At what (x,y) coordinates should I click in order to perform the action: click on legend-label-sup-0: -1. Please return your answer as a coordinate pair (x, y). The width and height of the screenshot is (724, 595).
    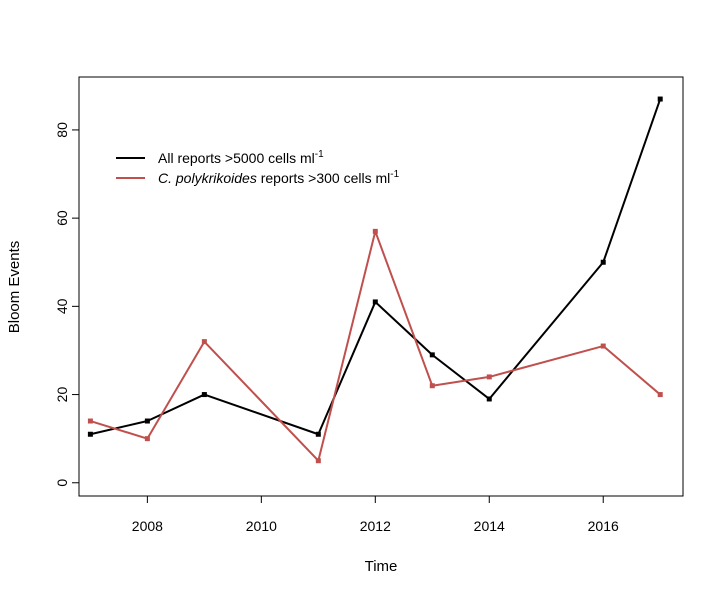
    Looking at the image, I should click on (319, 154).